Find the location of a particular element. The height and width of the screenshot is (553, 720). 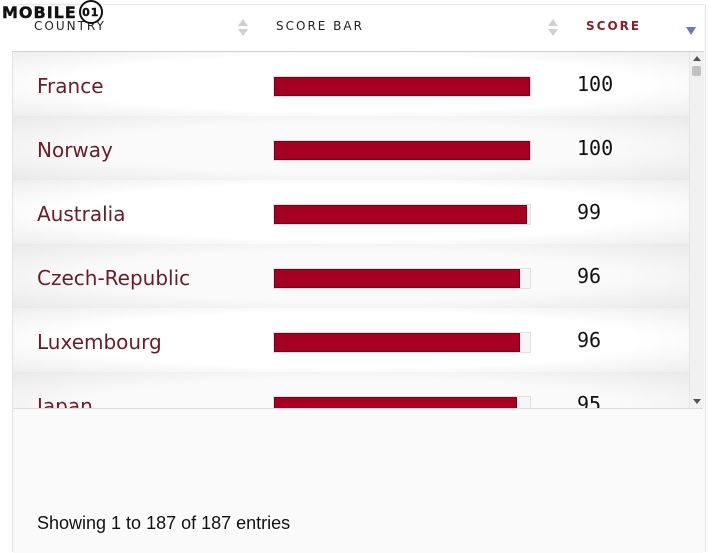

score-value: 95 is located at coordinates (589, 400).